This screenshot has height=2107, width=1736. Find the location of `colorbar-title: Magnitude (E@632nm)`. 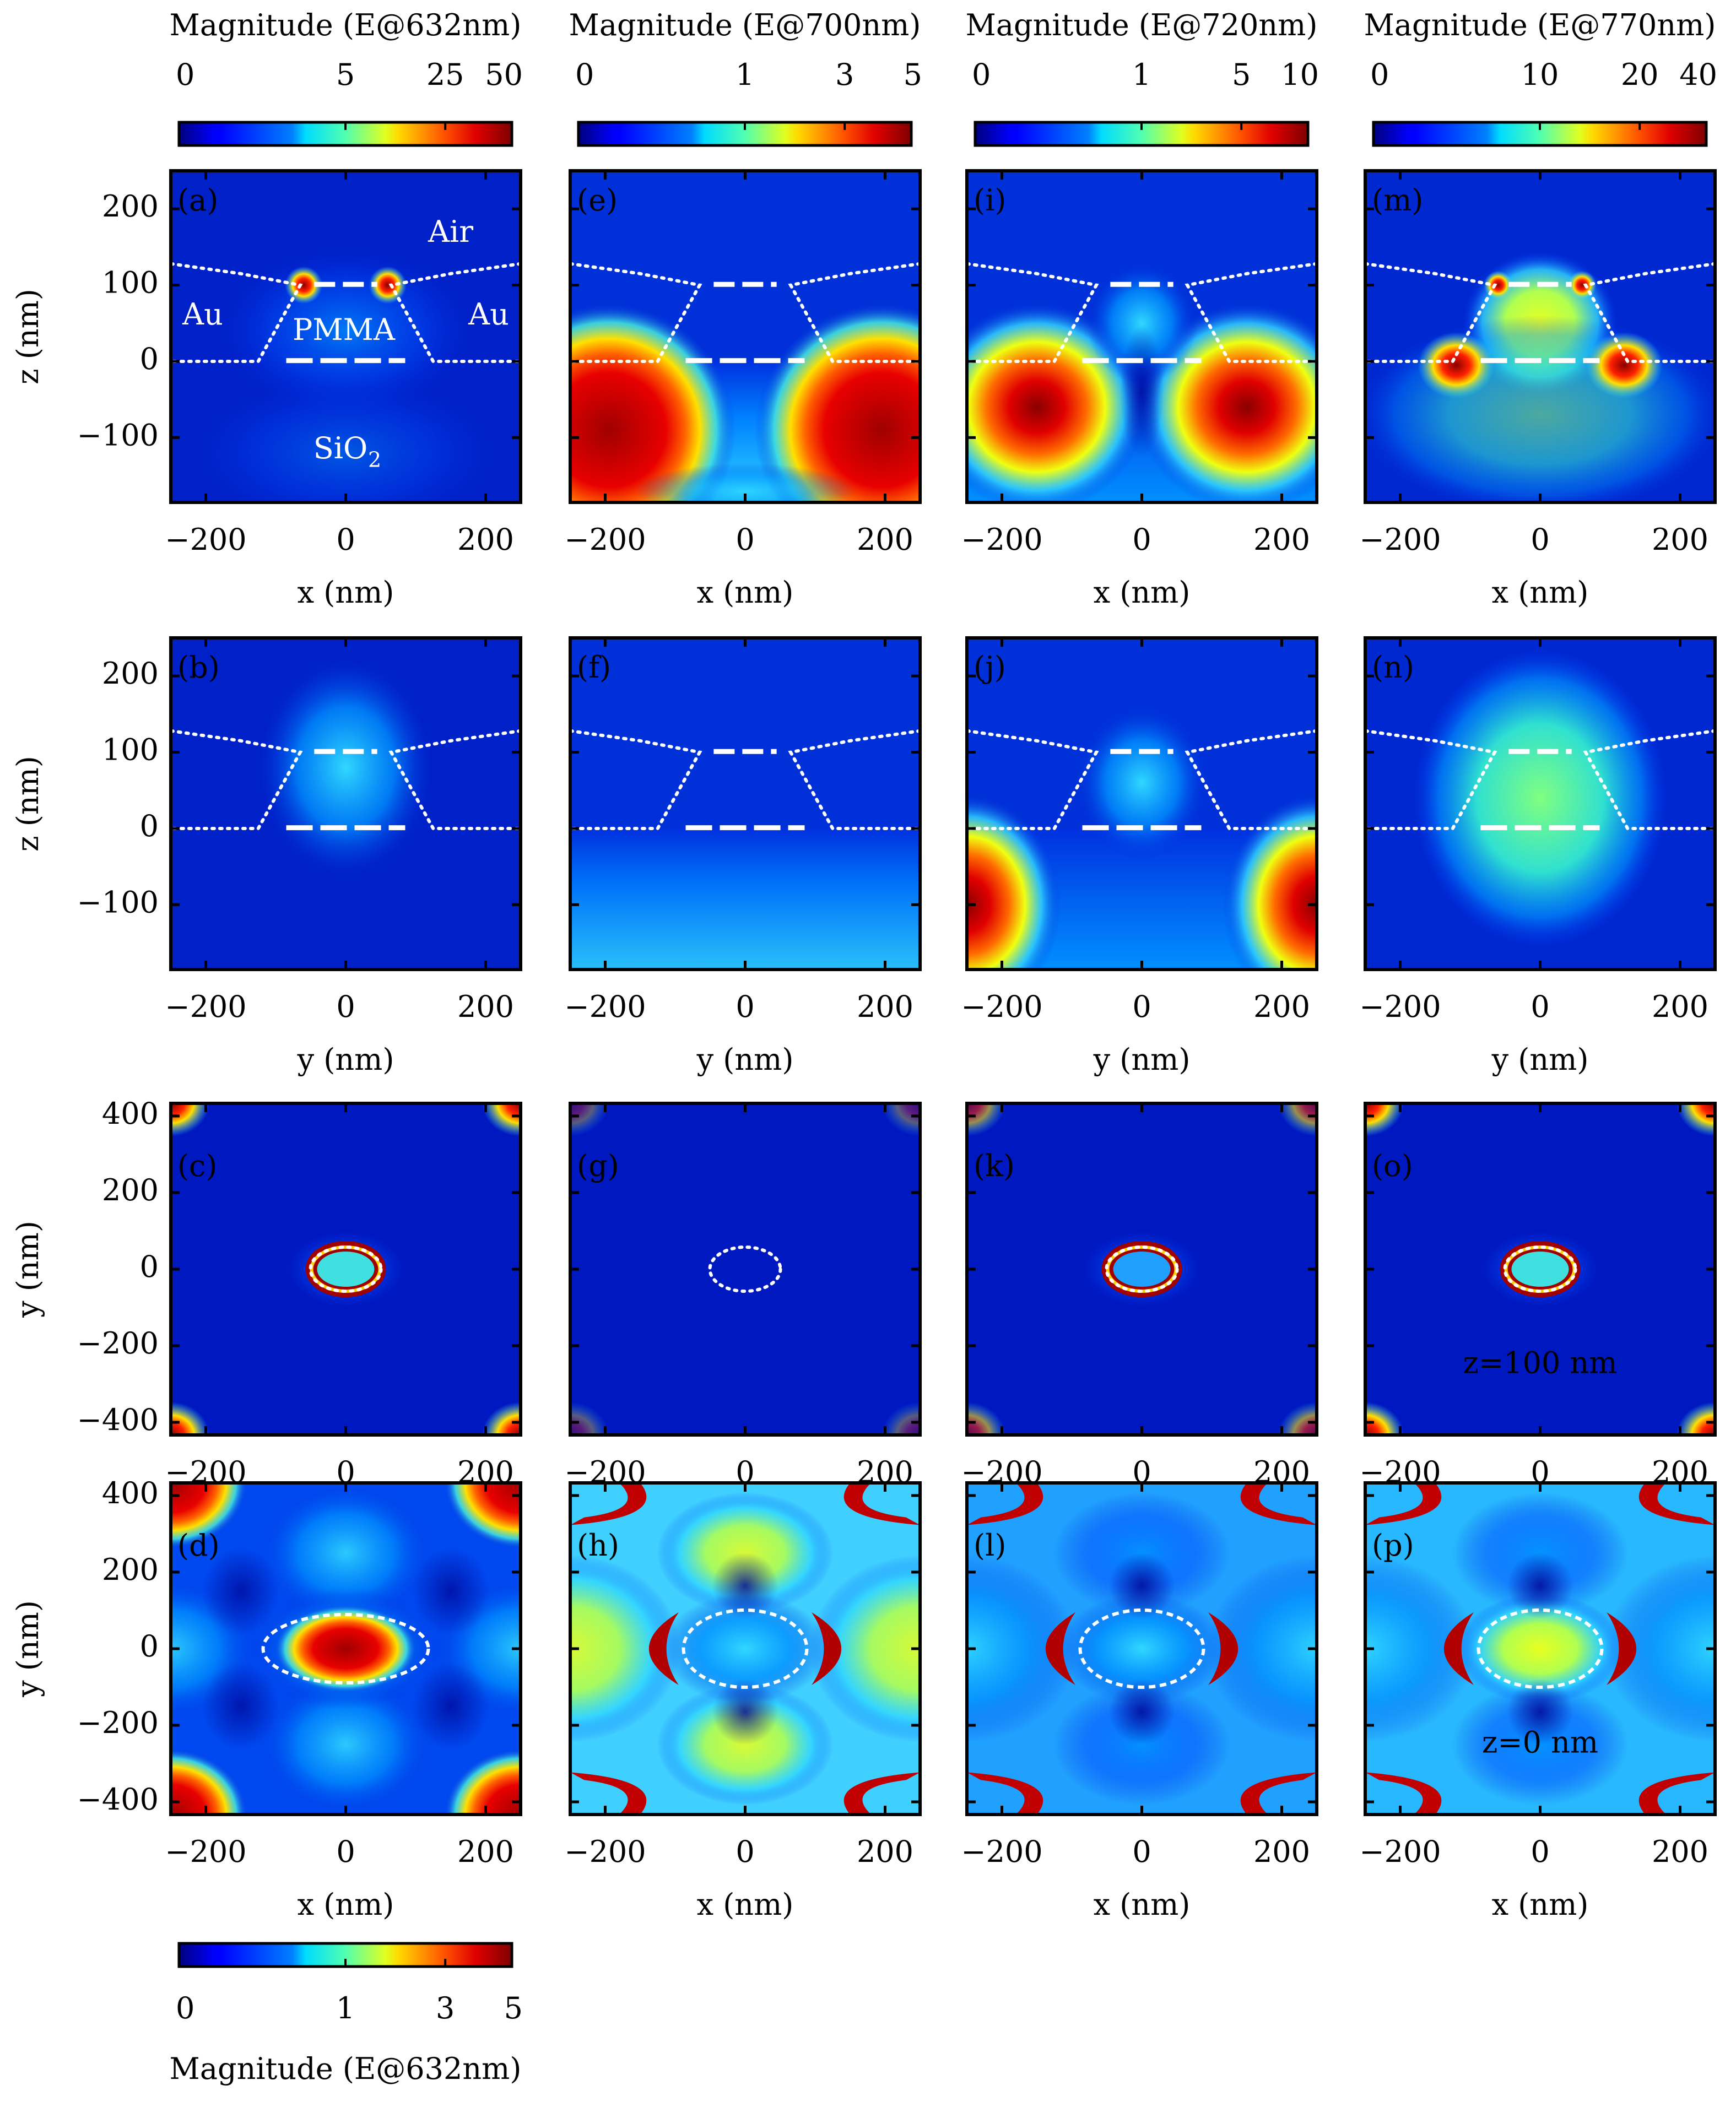

colorbar-title: Magnitude (E@632nm) is located at coordinates (346, 2068).